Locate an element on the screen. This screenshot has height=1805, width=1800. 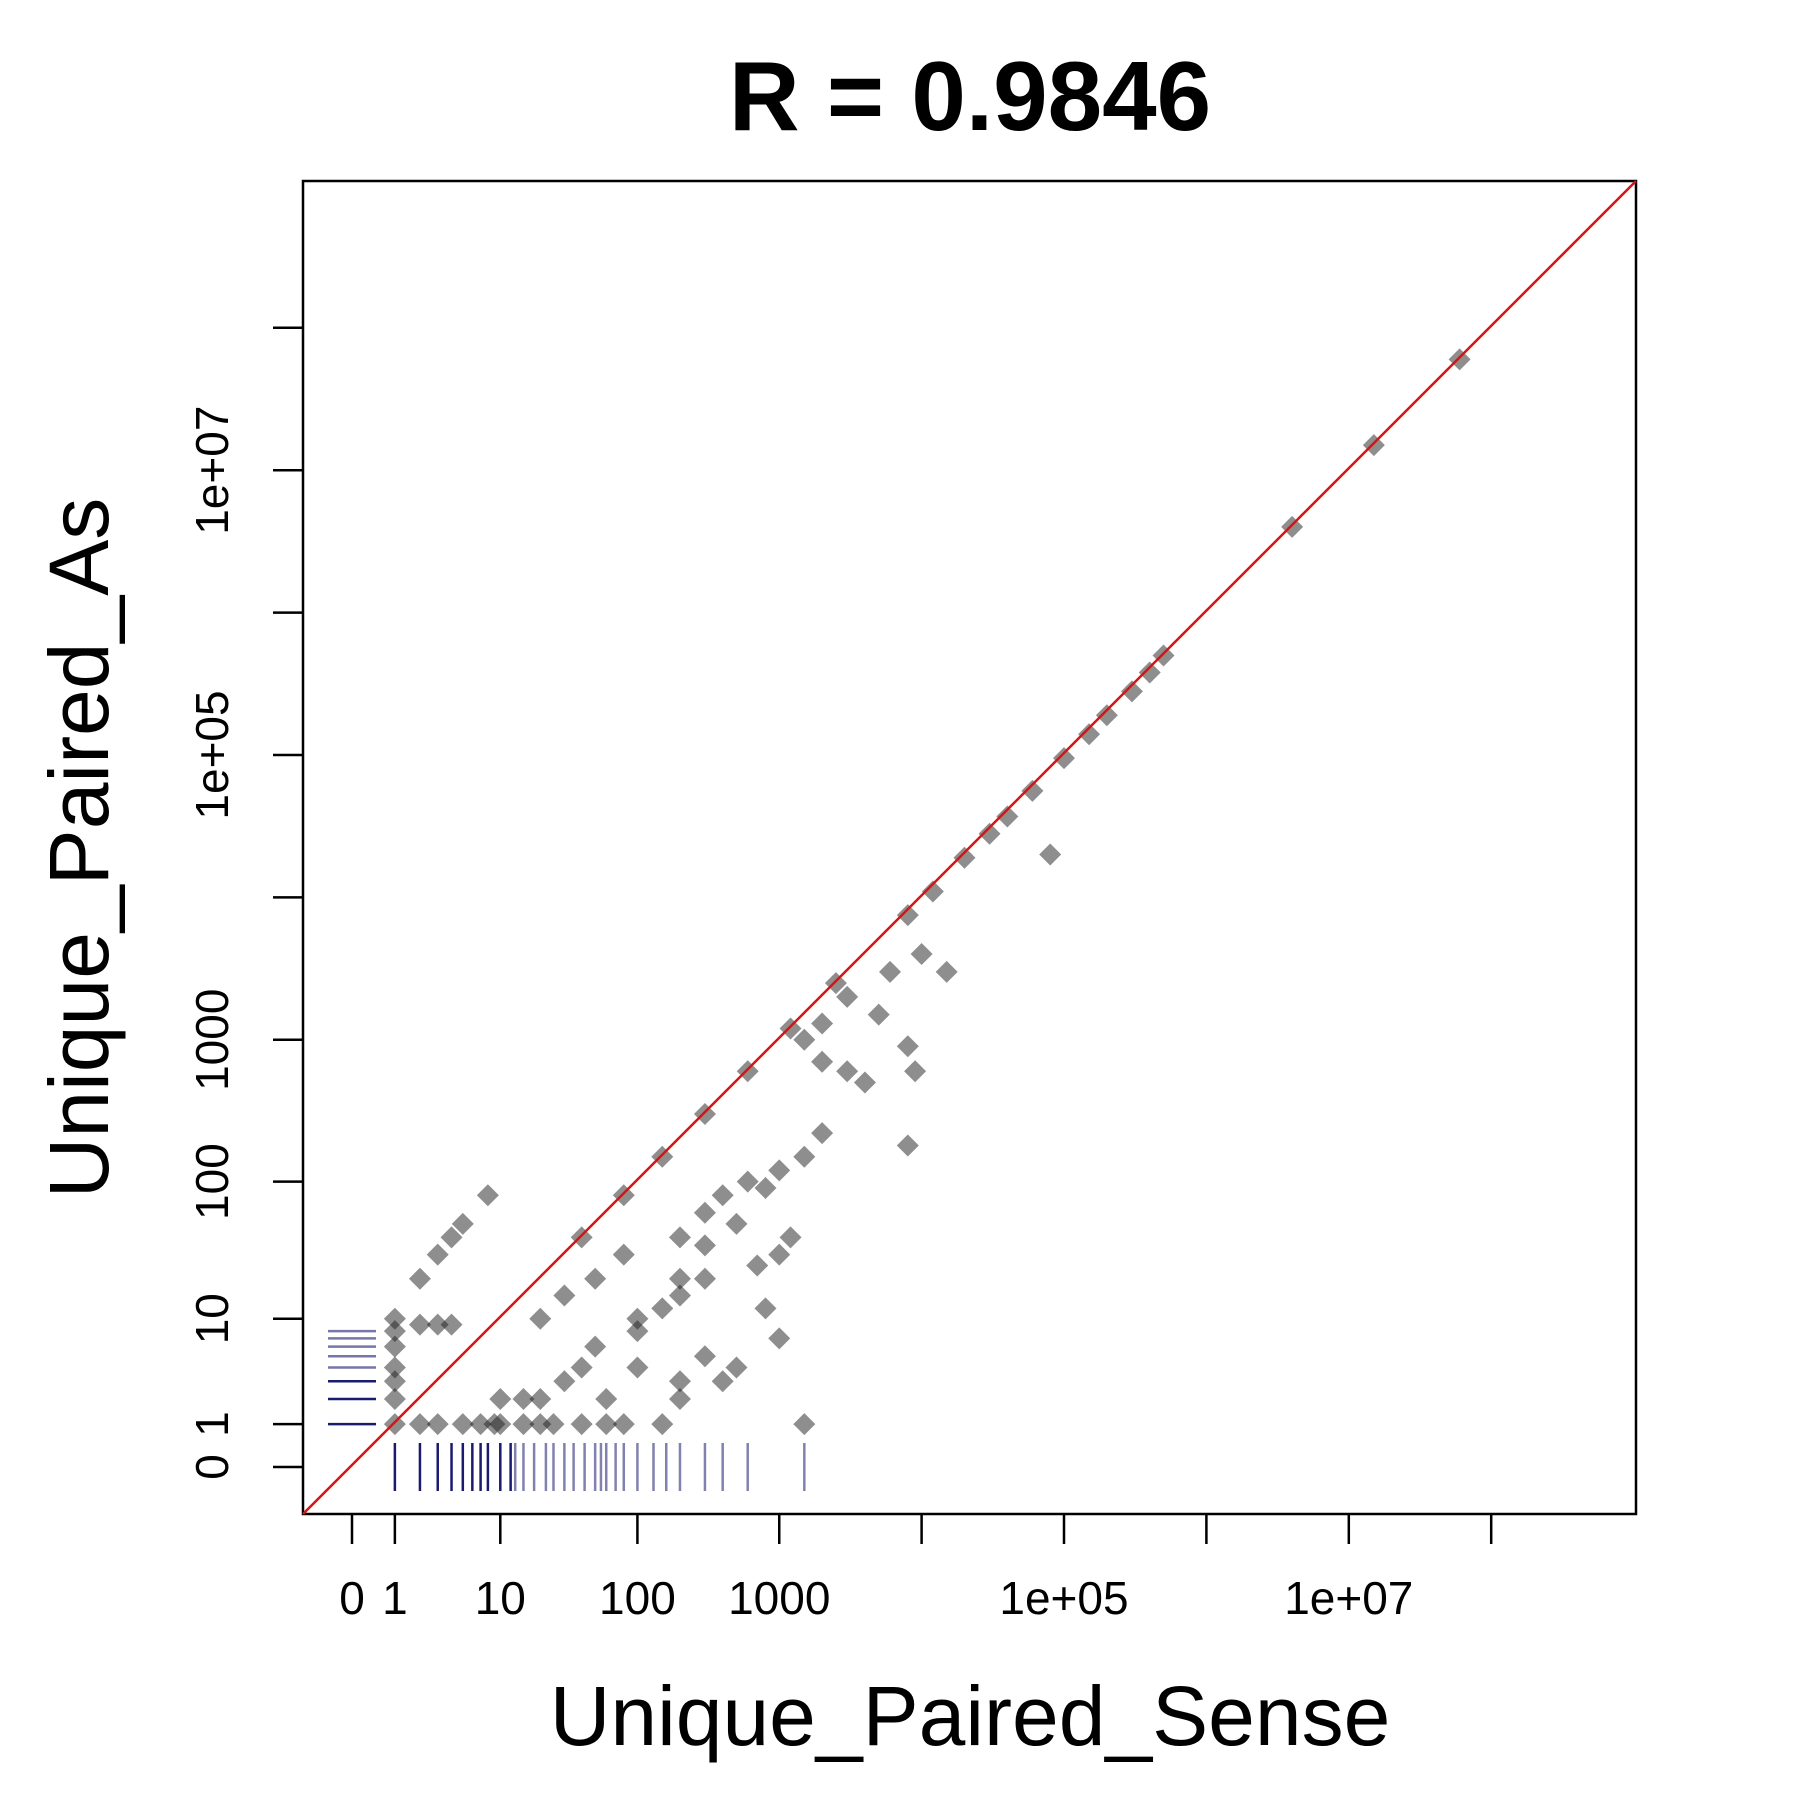
y-tick-label: 10 is located at coordinates (212, 1318).